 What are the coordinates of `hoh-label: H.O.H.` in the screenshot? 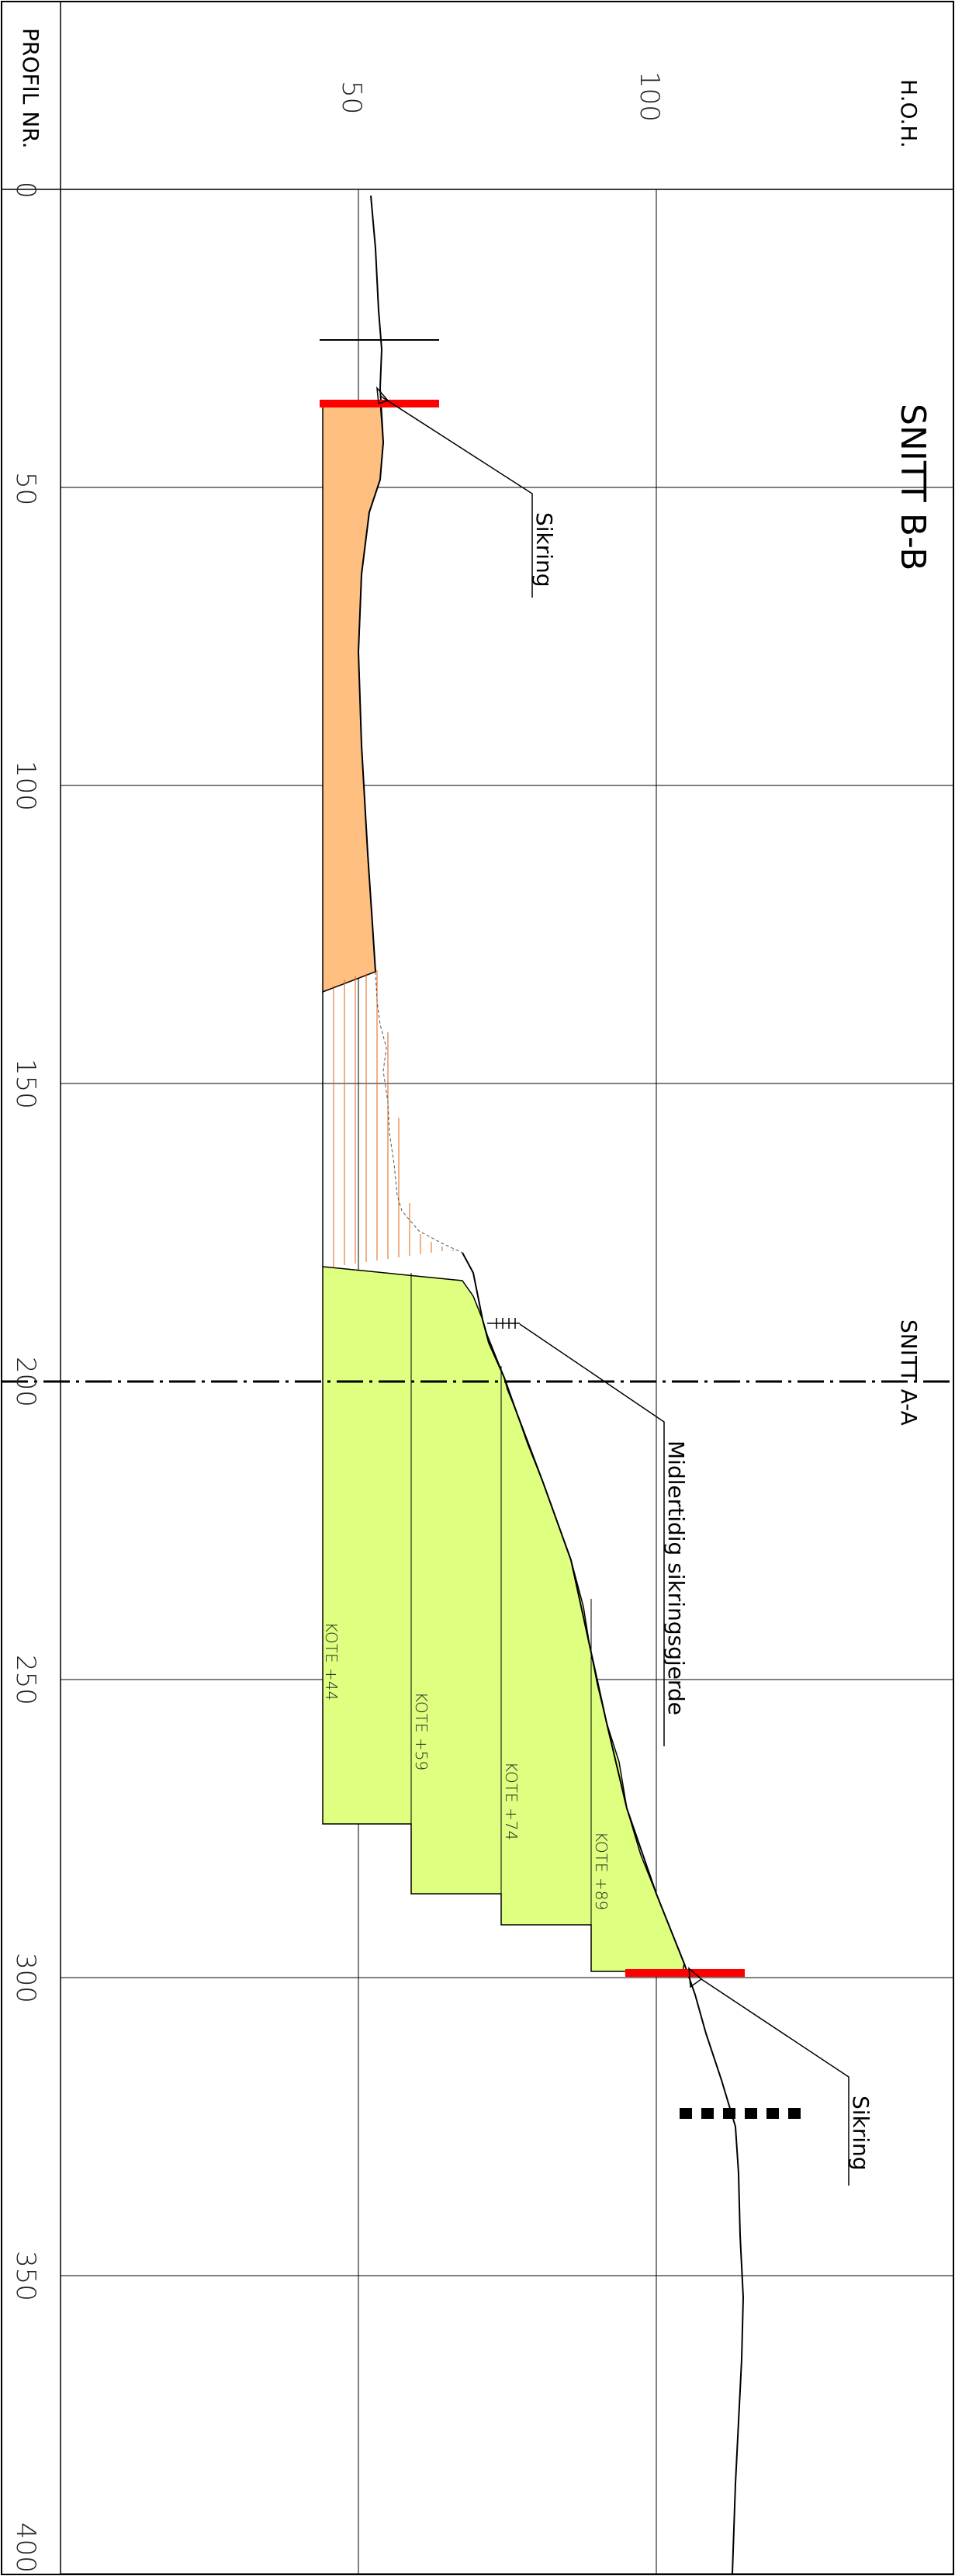 It's located at (909, 113).